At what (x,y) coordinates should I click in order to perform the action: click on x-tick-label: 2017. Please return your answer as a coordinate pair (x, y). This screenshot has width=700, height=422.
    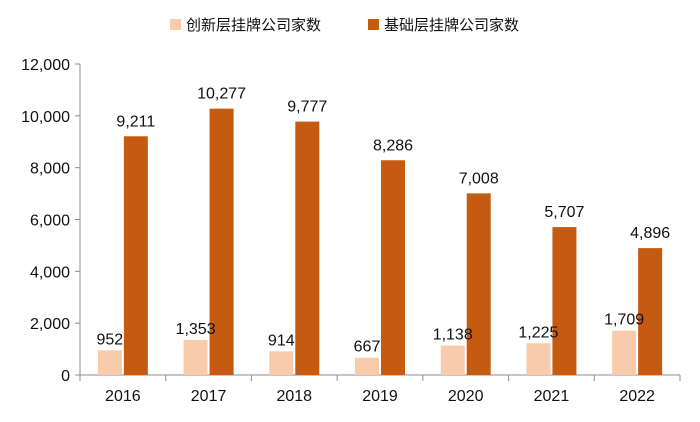
    Looking at the image, I should click on (209, 396).